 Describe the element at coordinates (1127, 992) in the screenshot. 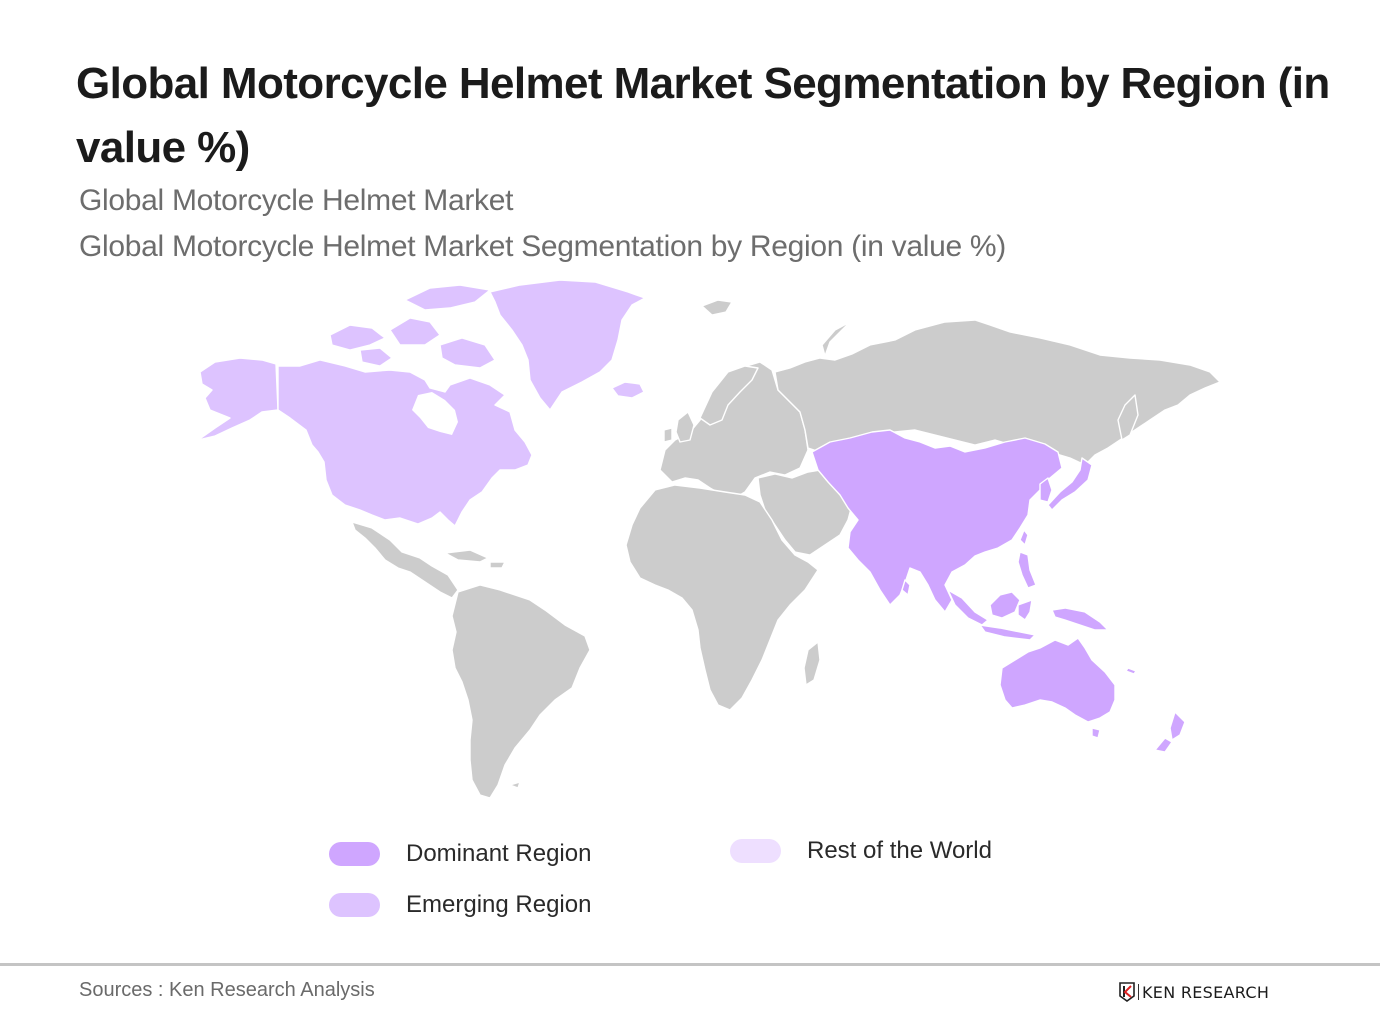

I see `ken-research-shield-icon` at that location.